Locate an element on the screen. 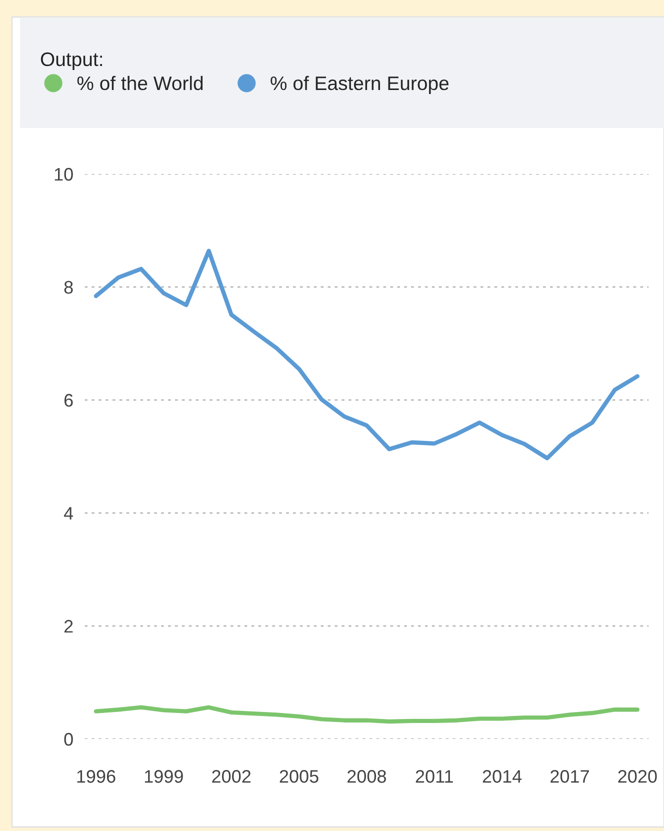  y-tick-label: 6 is located at coordinates (68, 400).